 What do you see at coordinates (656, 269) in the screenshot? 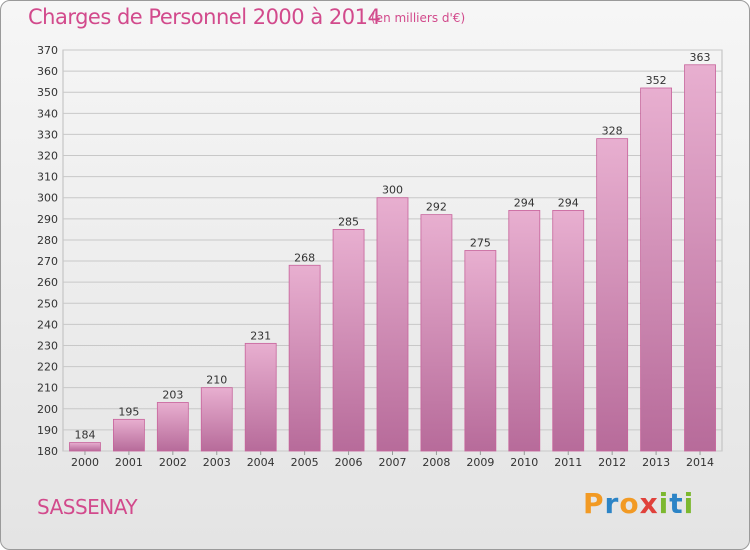
I see `bar-2013` at bounding box center [656, 269].